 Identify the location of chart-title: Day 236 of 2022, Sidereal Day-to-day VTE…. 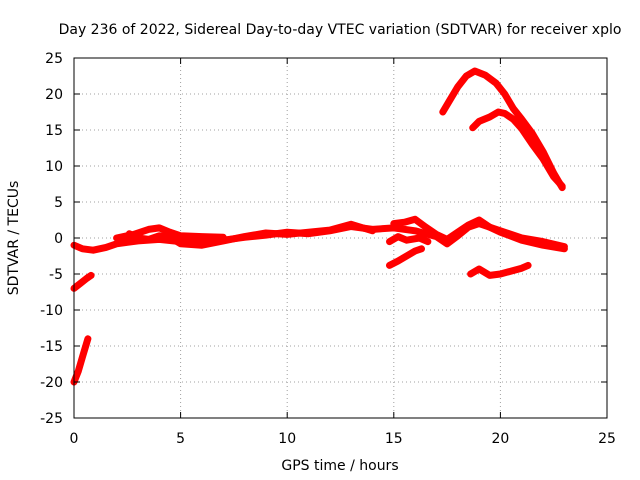
(340, 30).